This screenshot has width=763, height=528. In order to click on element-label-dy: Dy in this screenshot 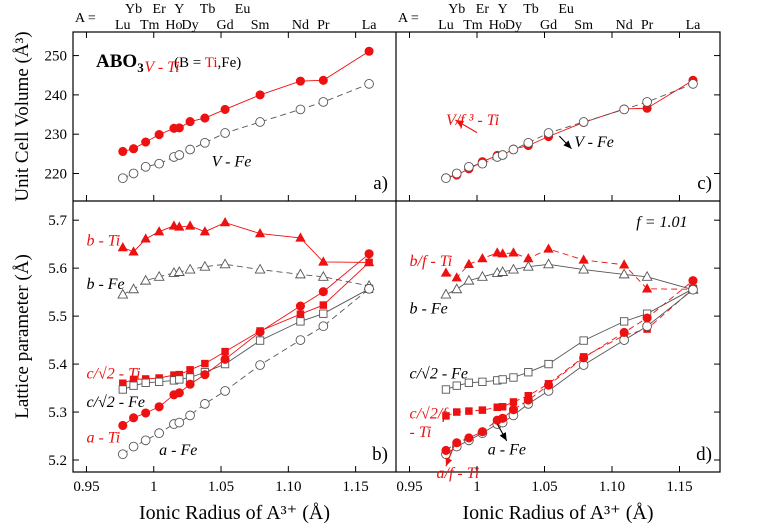, I will do `click(190, 25)`.